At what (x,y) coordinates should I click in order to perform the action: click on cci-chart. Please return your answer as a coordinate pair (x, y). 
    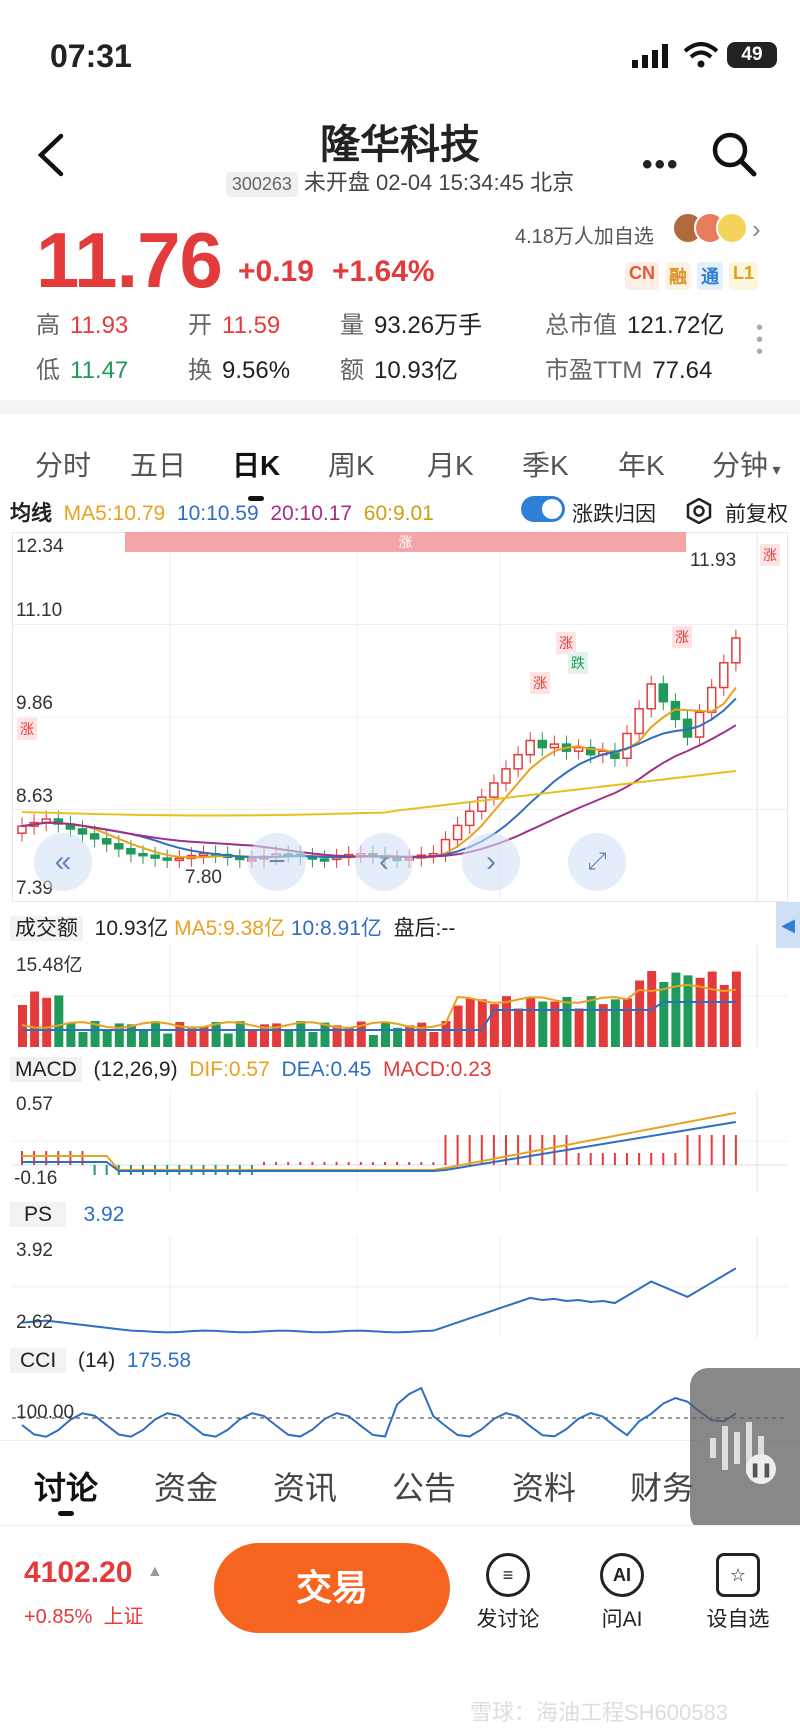
    Looking at the image, I should click on (400, 1410).